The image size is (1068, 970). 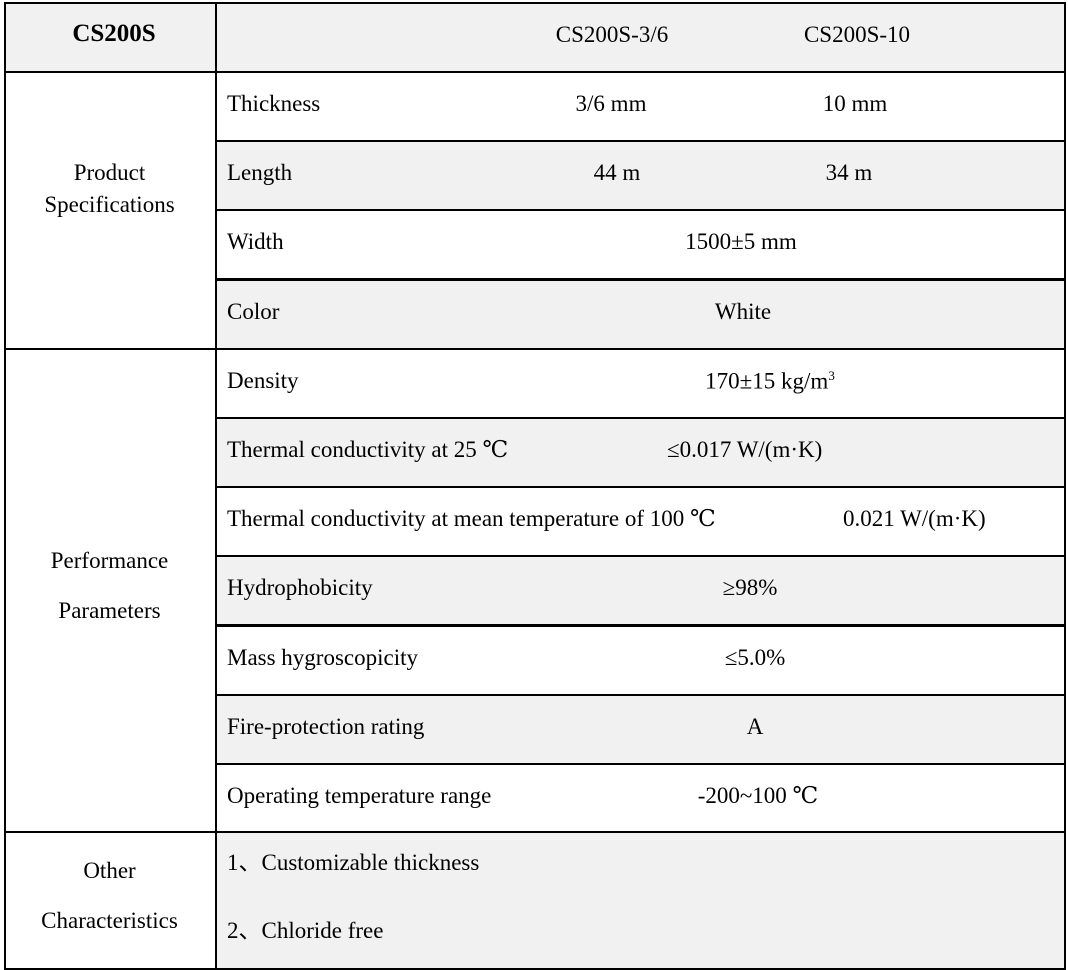 I want to click on row-label: Density, so click(x=263, y=380).